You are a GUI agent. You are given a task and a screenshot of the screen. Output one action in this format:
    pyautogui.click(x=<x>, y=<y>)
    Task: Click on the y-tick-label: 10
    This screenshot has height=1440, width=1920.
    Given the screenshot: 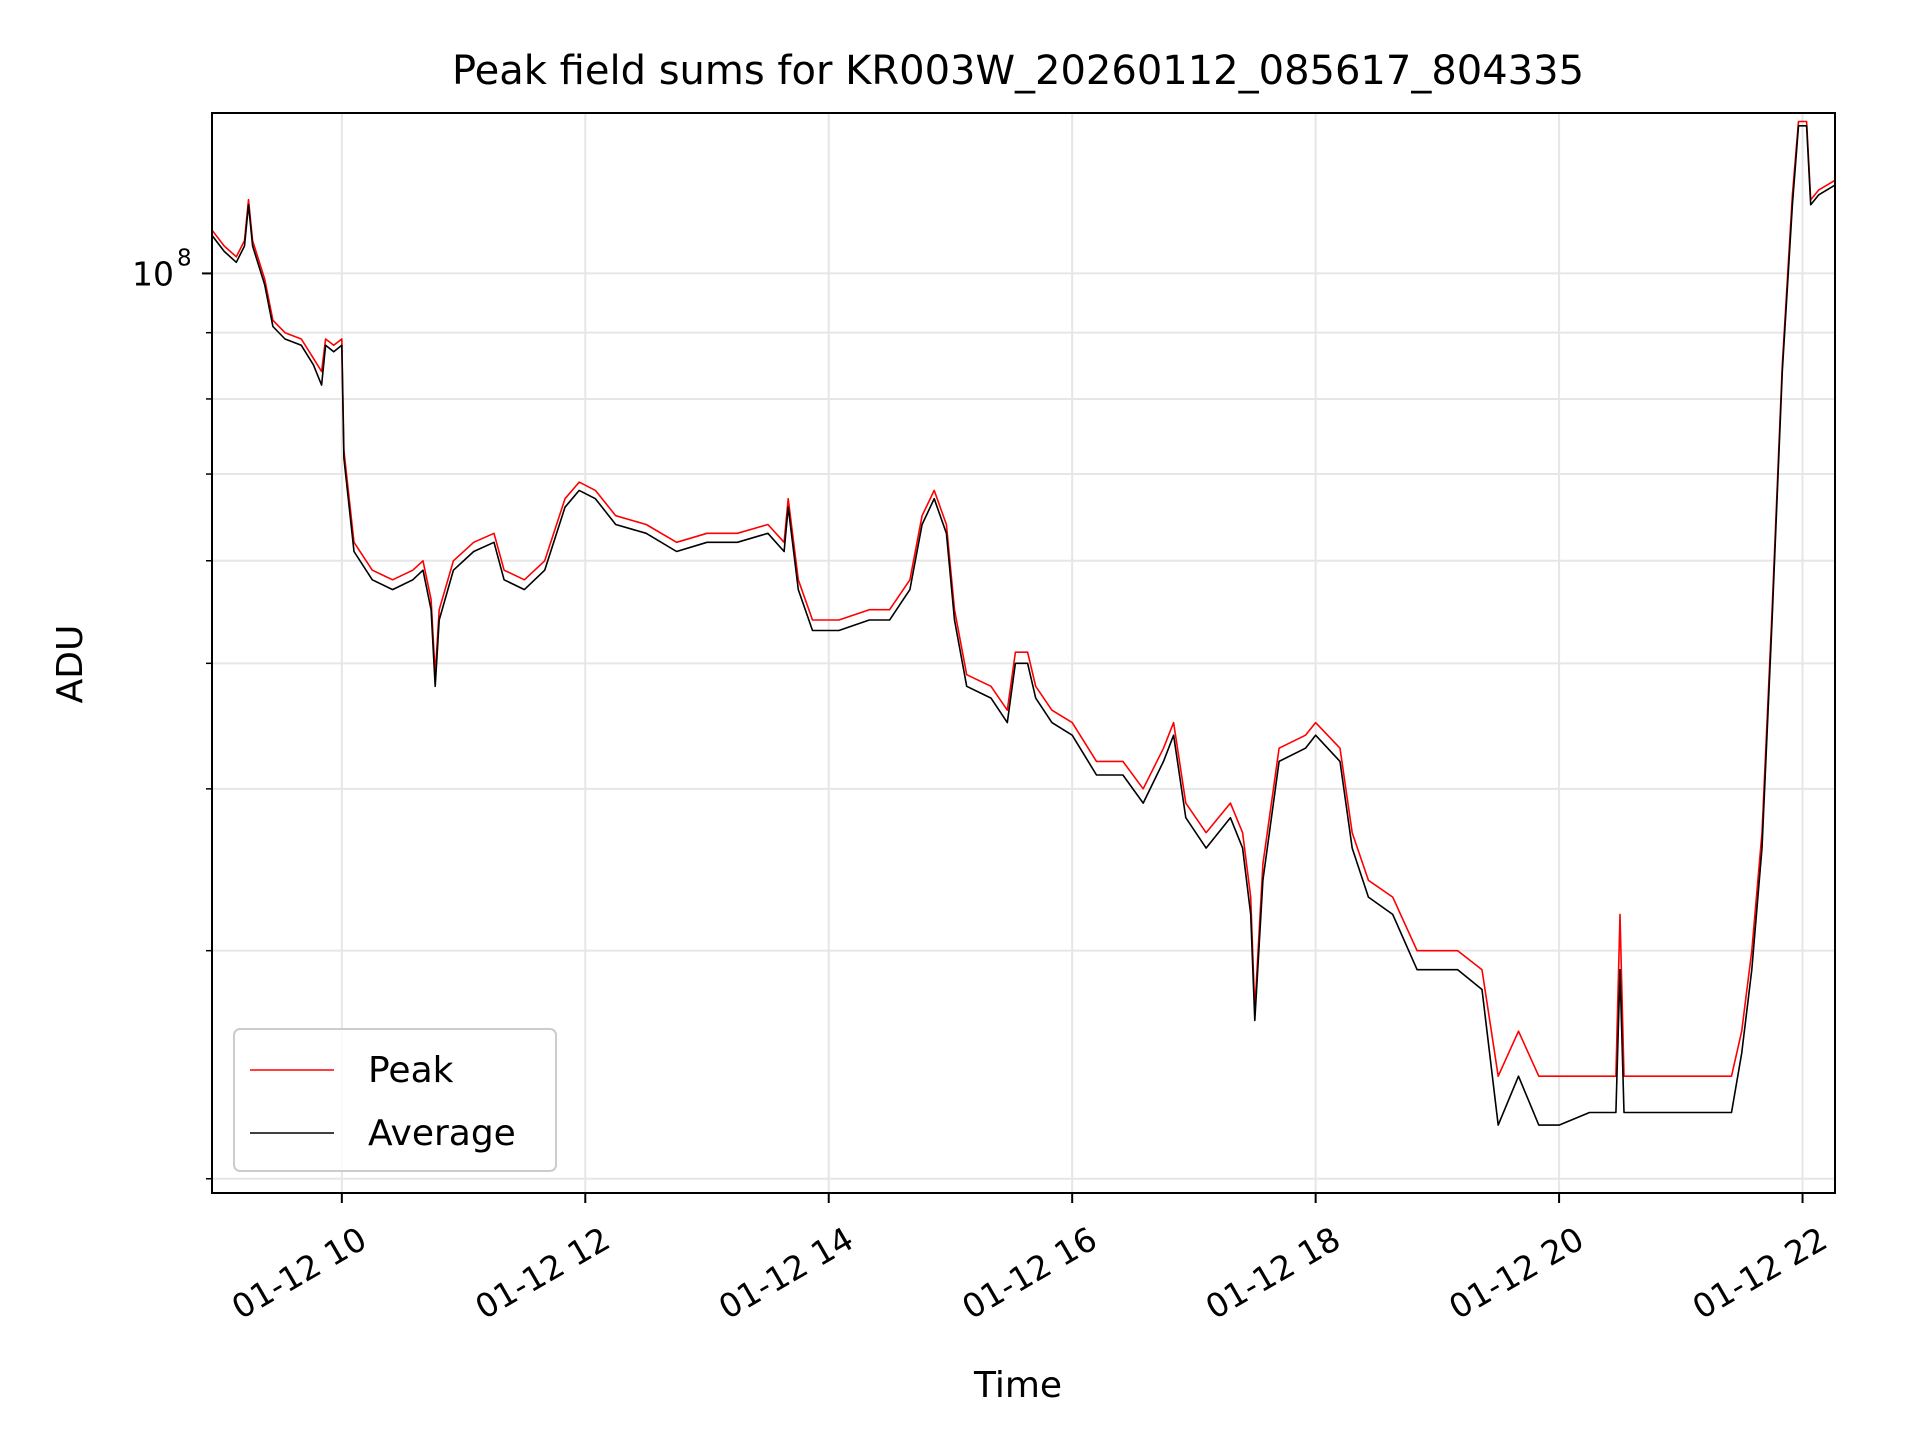 What is the action you would take?
    pyautogui.click(x=153, y=273)
    